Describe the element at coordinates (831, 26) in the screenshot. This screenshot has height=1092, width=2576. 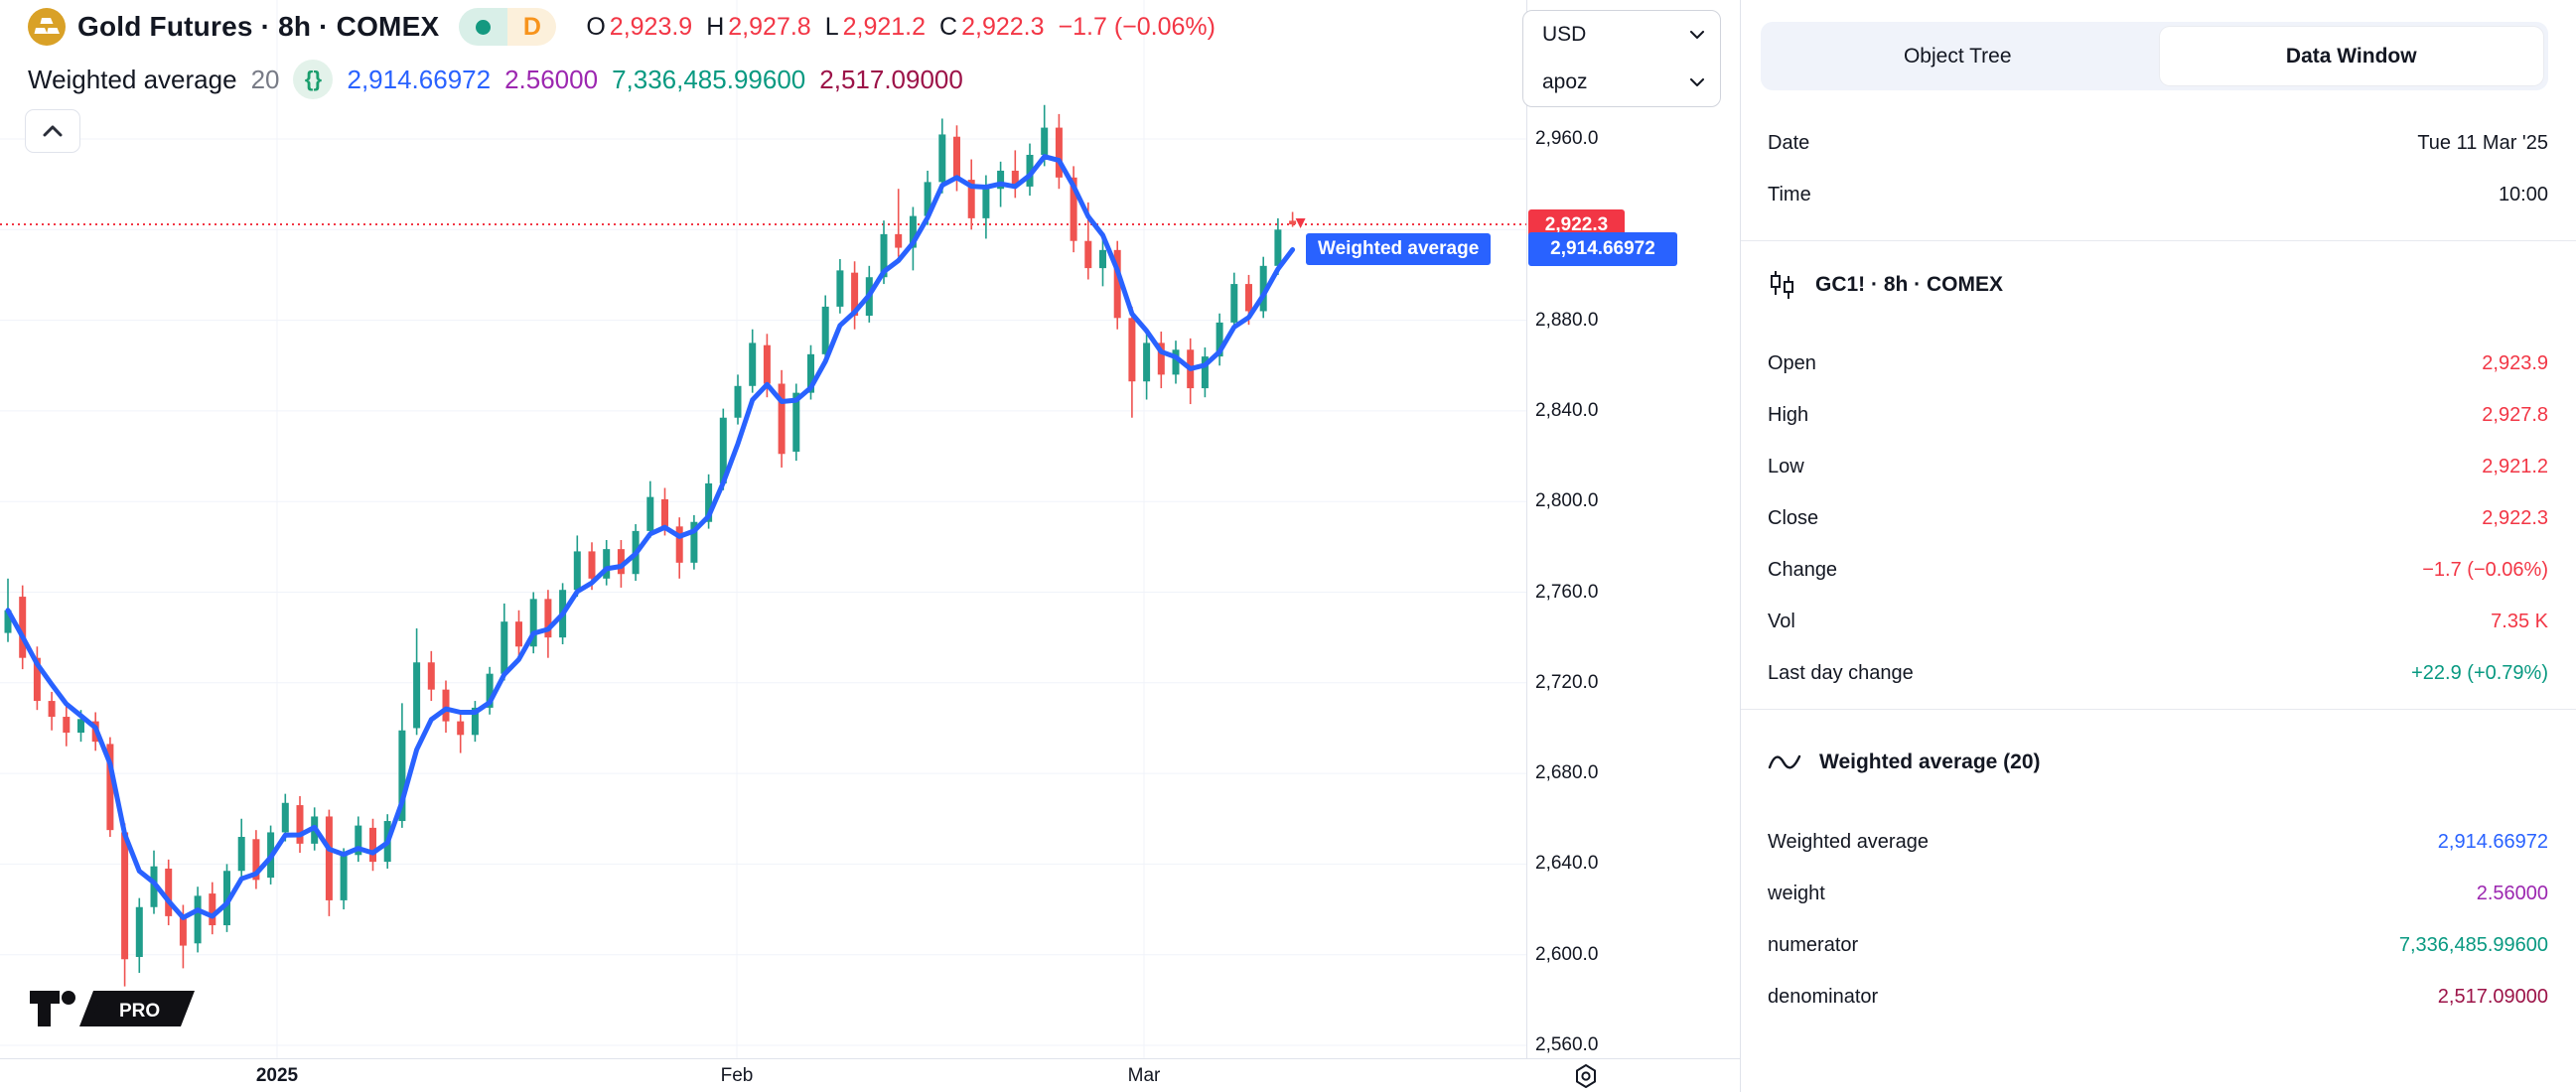
I see `low-label: L` at that location.